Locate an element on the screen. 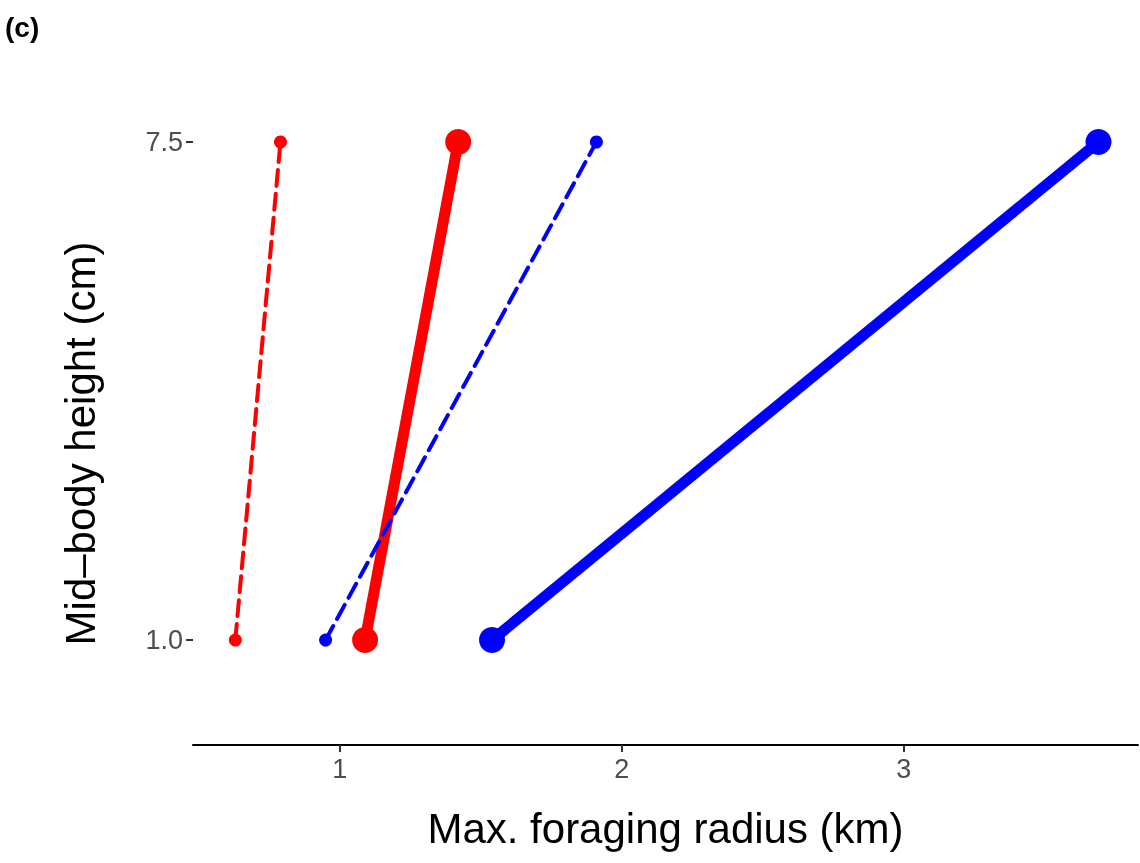  x-axis-title: Max. foraging radius (km) is located at coordinates (665, 828).